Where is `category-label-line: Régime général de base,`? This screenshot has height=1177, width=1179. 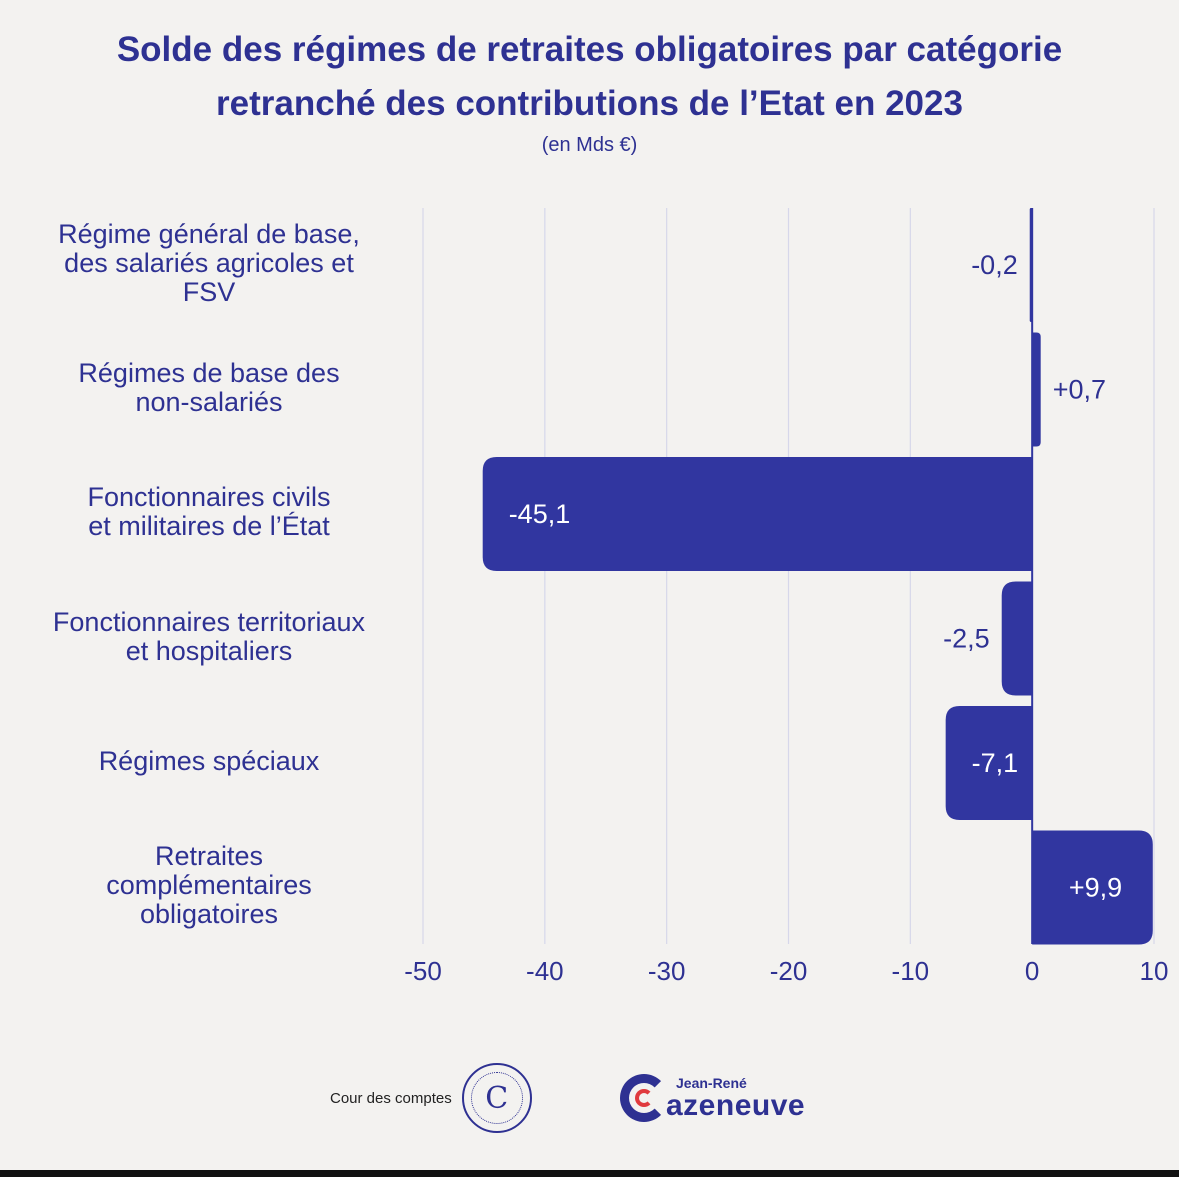
category-label-line: Régime général de base, is located at coordinates (209, 233).